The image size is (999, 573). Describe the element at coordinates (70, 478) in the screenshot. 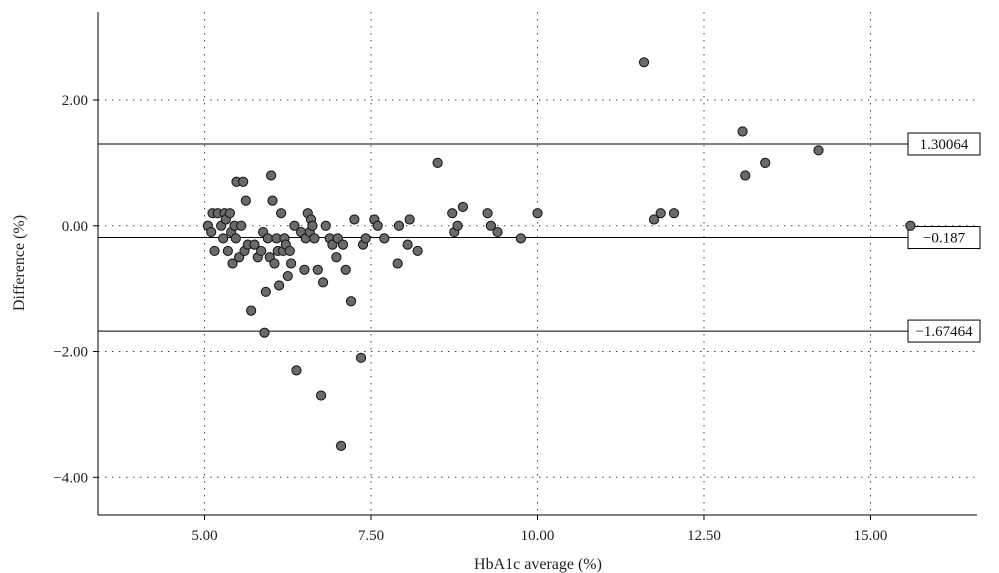

I see `y-tick-label: −4.00` at that location.